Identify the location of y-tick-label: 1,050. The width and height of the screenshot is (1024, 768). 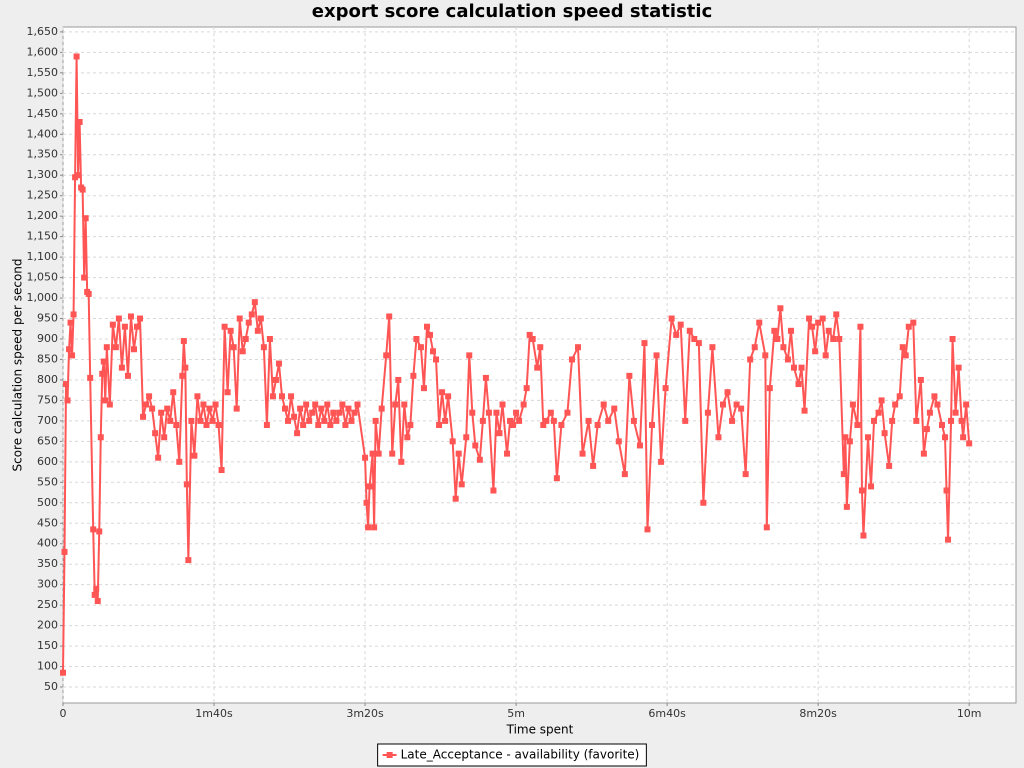
(43, 277).